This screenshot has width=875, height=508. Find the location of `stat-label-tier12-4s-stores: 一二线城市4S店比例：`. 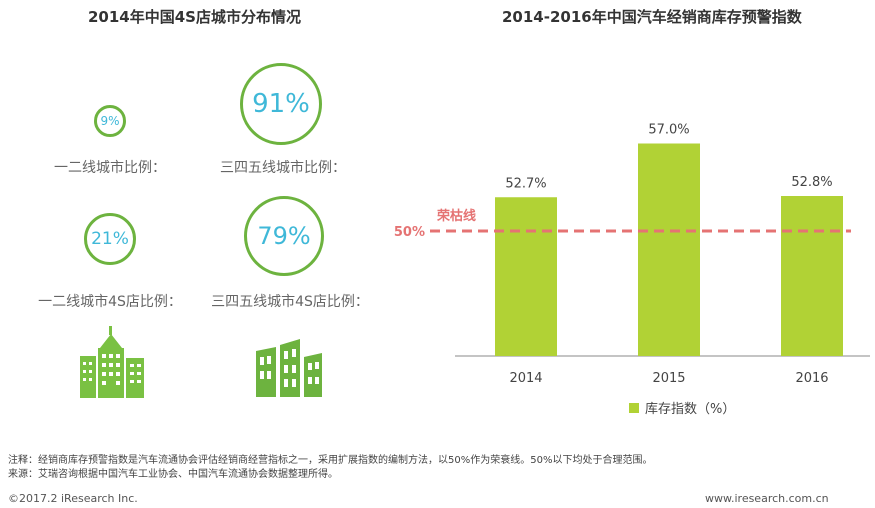

stat-label-tier12-4s-stores: 一二线城市4S店比例： is located at coordinates (110, 302).